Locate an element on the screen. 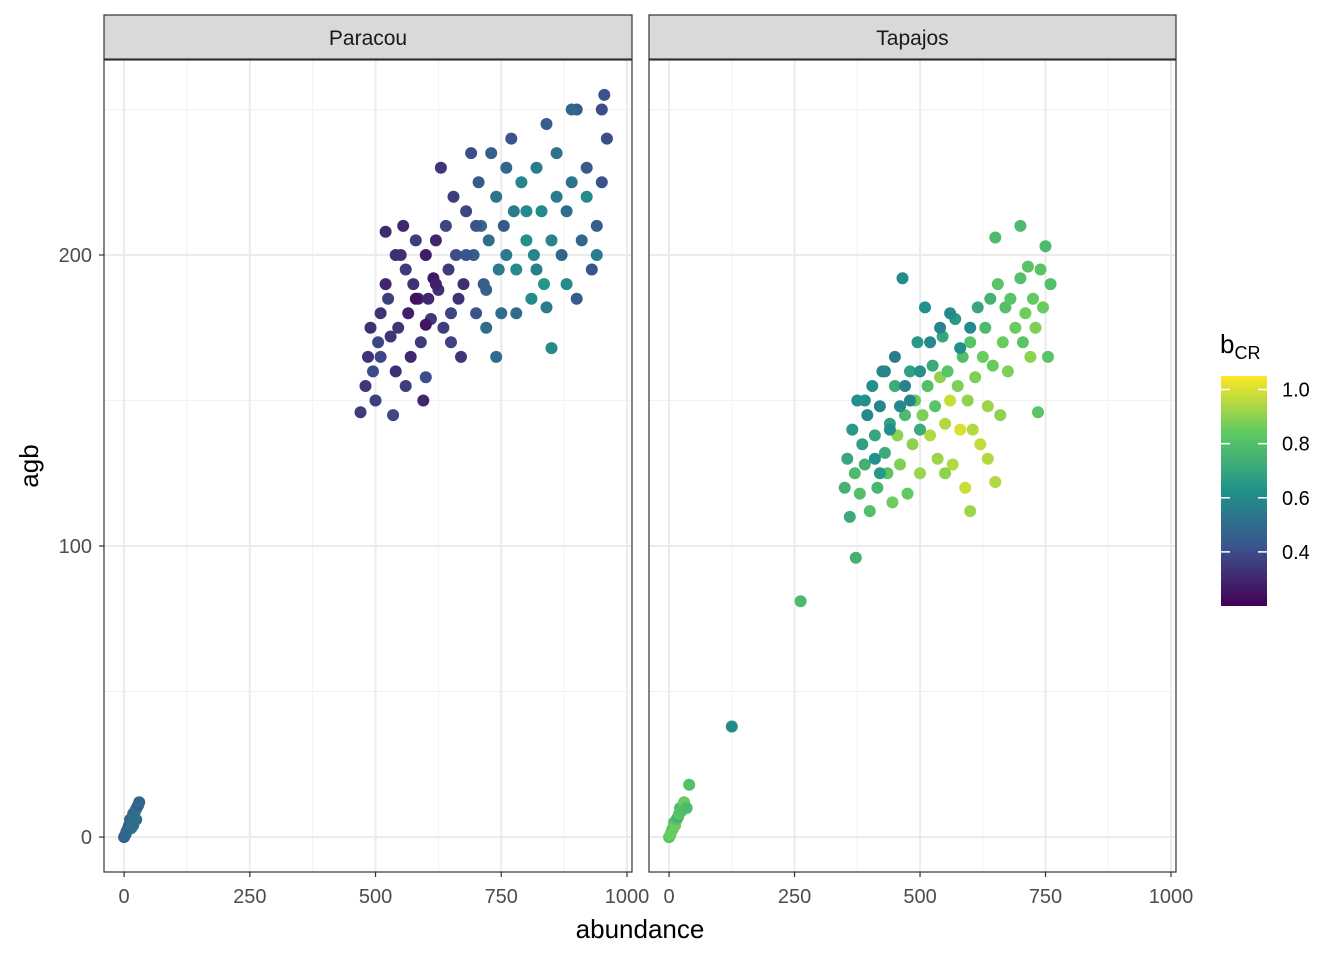 This screenshot has width=1344, height=960. legend-title: bCR is located at coordinates (1240, 346).